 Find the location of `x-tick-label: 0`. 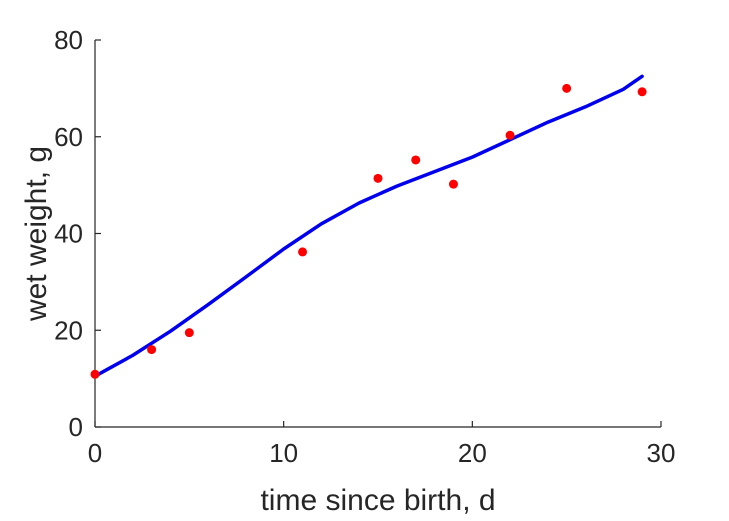

x-tick-label: 0 is located at coordinates (95, 453).